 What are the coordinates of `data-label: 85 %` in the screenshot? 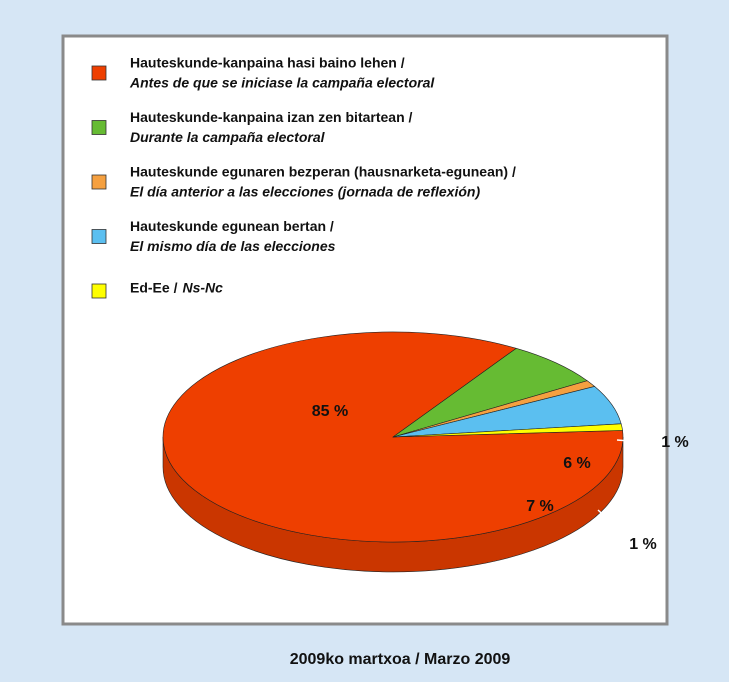 It's located at (330, 411).